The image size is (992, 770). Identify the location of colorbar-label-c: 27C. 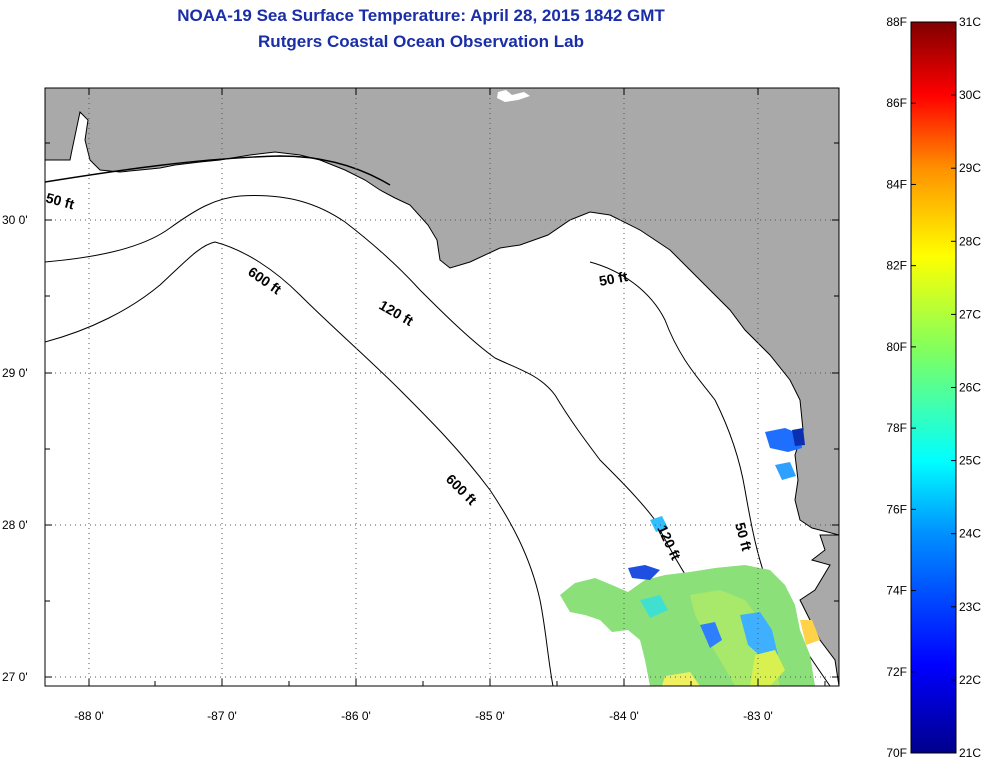
(970, 314).